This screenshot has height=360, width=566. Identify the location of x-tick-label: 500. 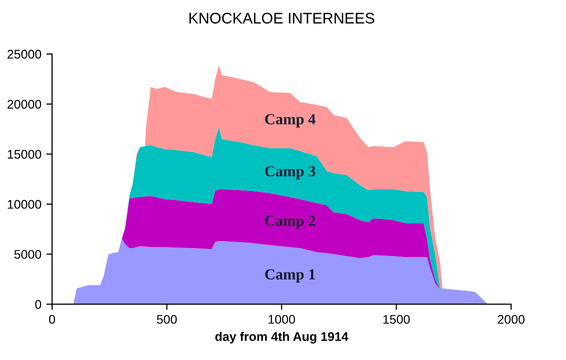
(166, 319).